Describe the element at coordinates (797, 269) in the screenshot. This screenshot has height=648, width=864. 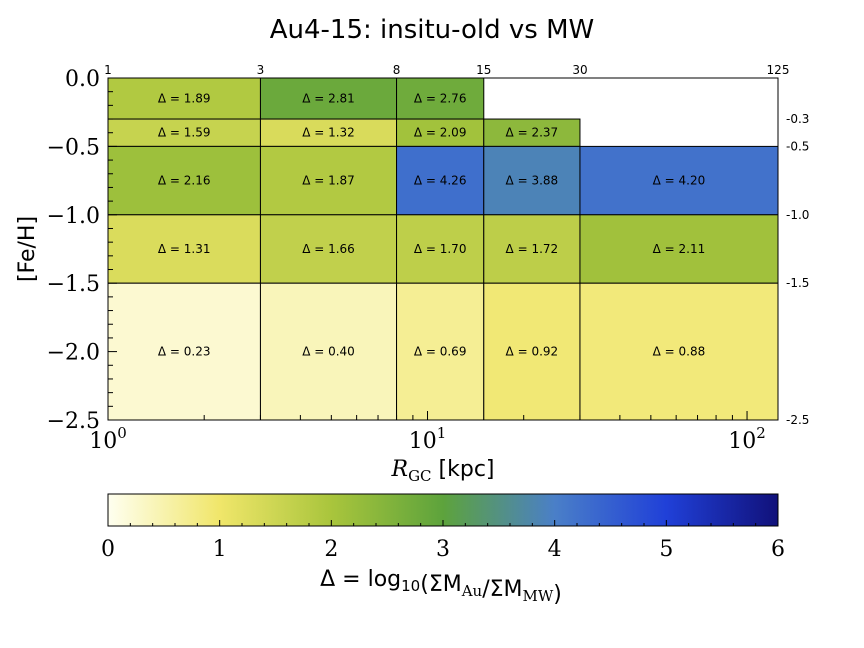
I see `right-bin-edge-labels: -0.3 -0.5 -1.0 -1.5 -2.5` at that location.